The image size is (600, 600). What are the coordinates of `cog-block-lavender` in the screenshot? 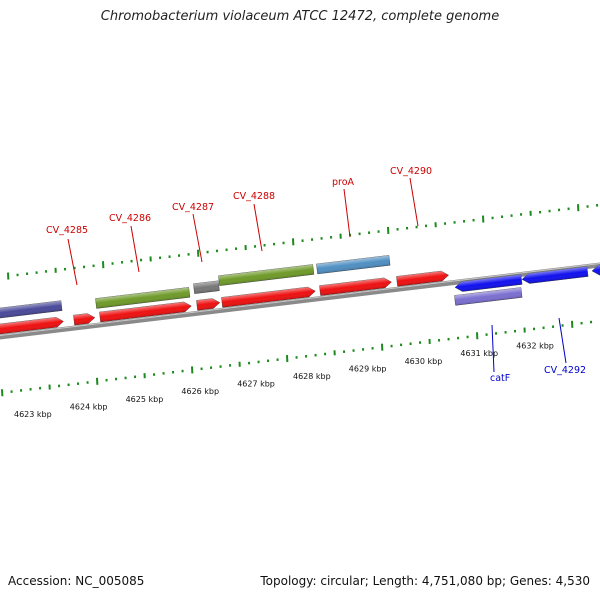 It's located at (488, 296).